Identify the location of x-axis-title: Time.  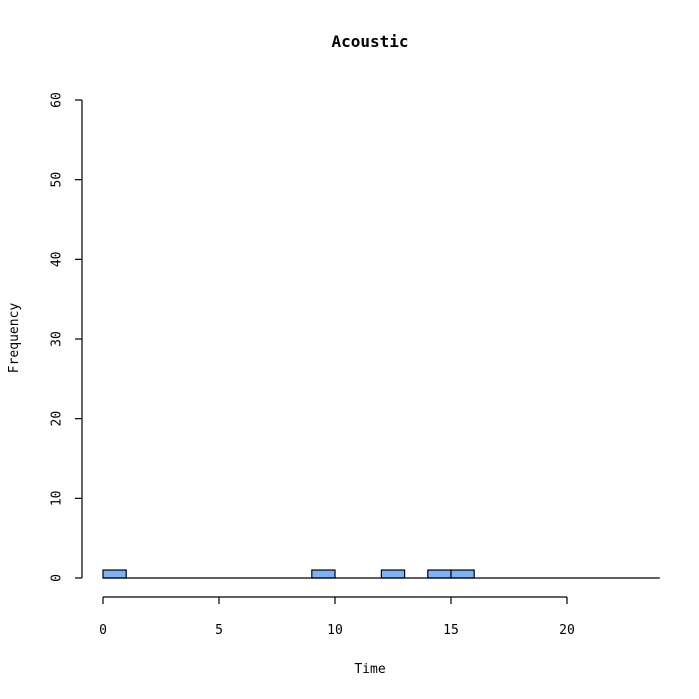
(369, 669).